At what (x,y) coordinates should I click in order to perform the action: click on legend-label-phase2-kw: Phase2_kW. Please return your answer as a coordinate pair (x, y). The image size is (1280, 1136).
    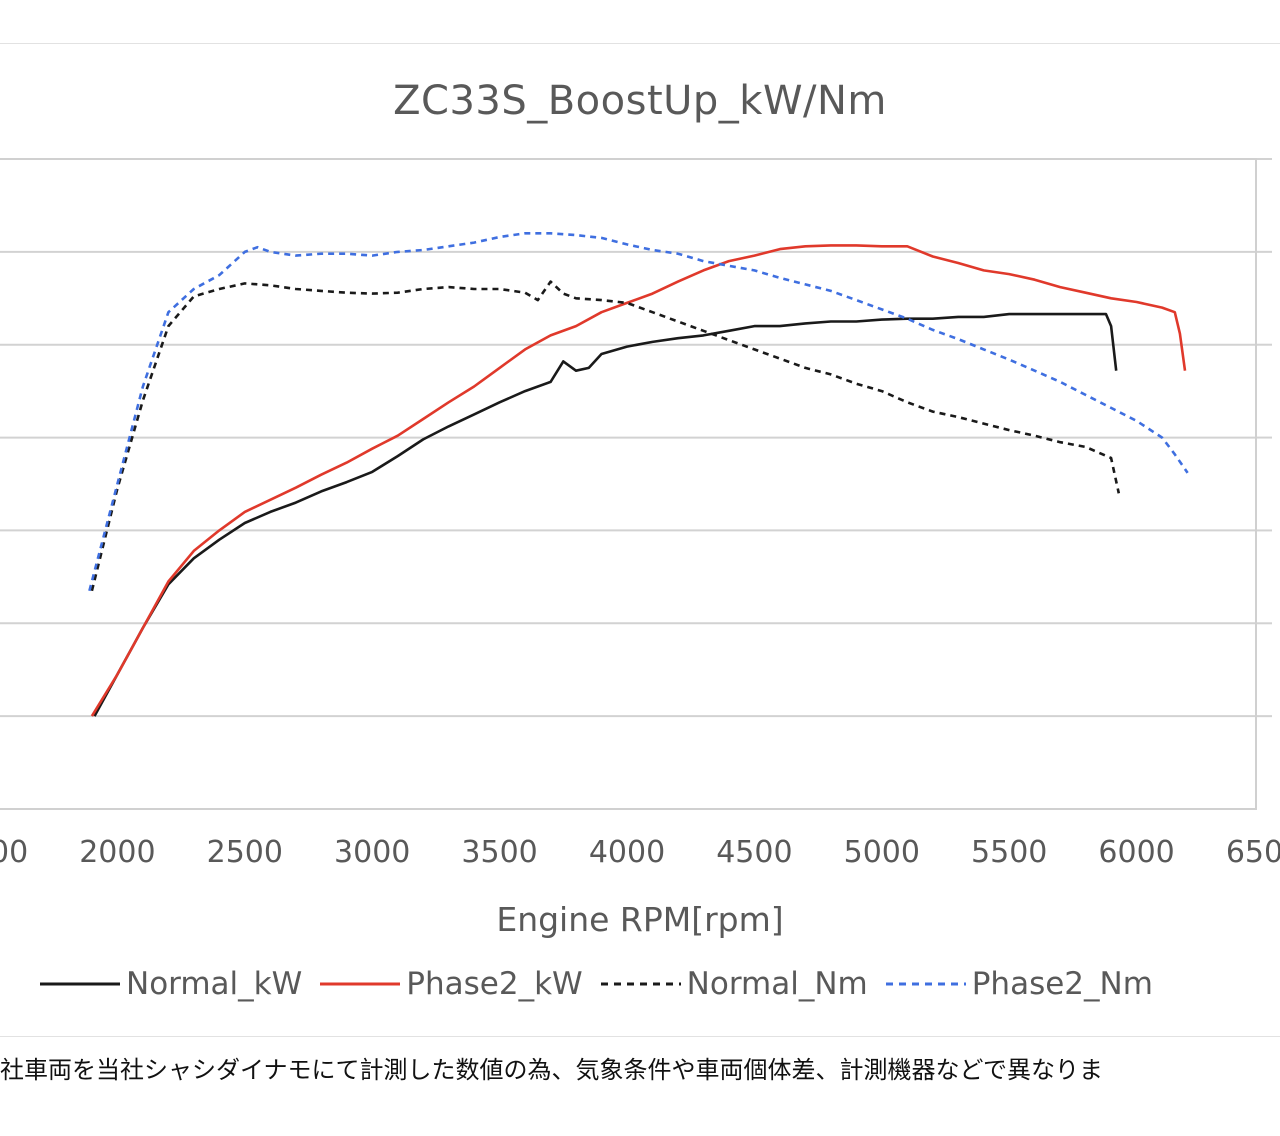
    Looking at the image, I should click on (494, 984).